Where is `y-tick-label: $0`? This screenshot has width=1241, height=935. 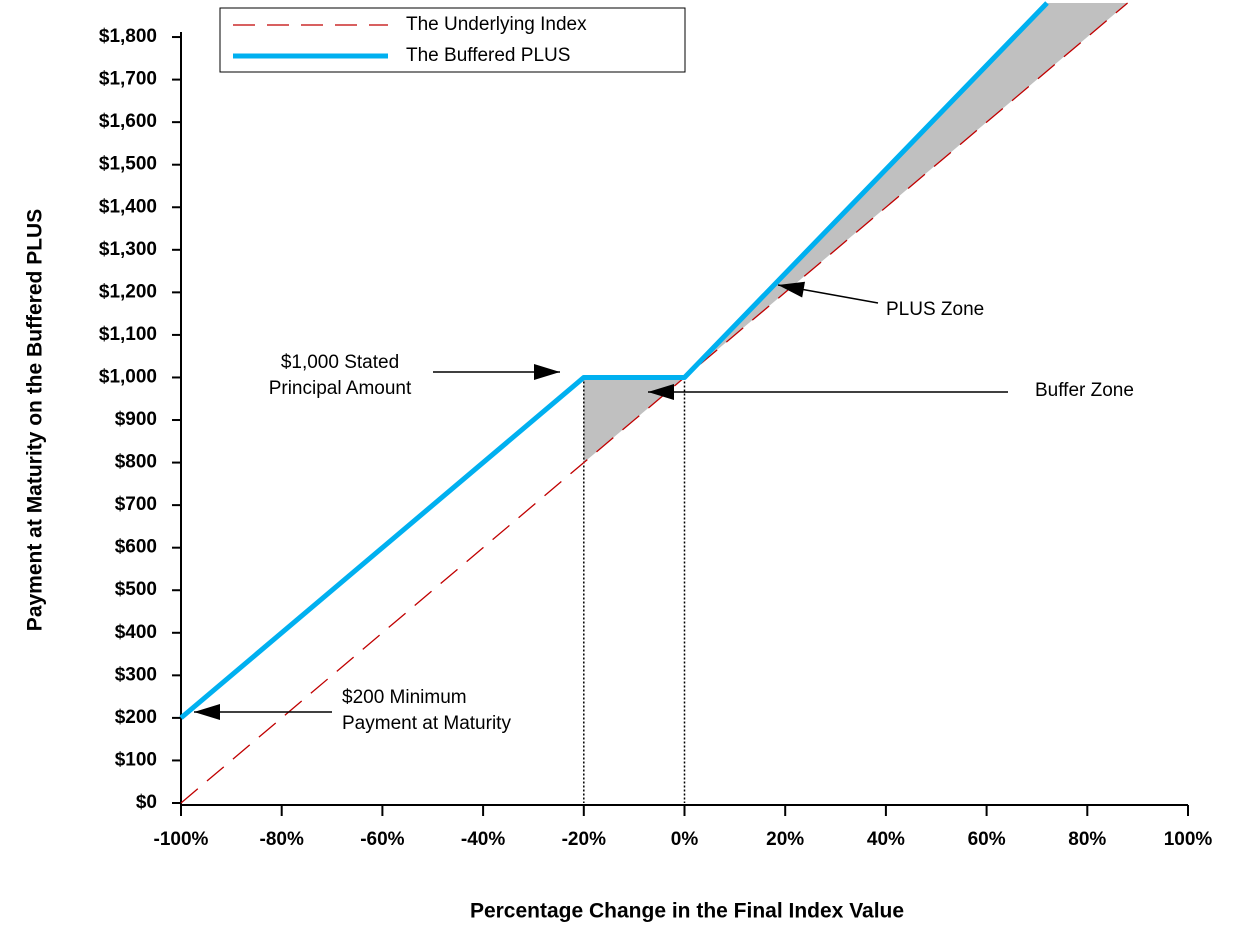
y-tick-label: $0 is located at coordinates (146, 802).